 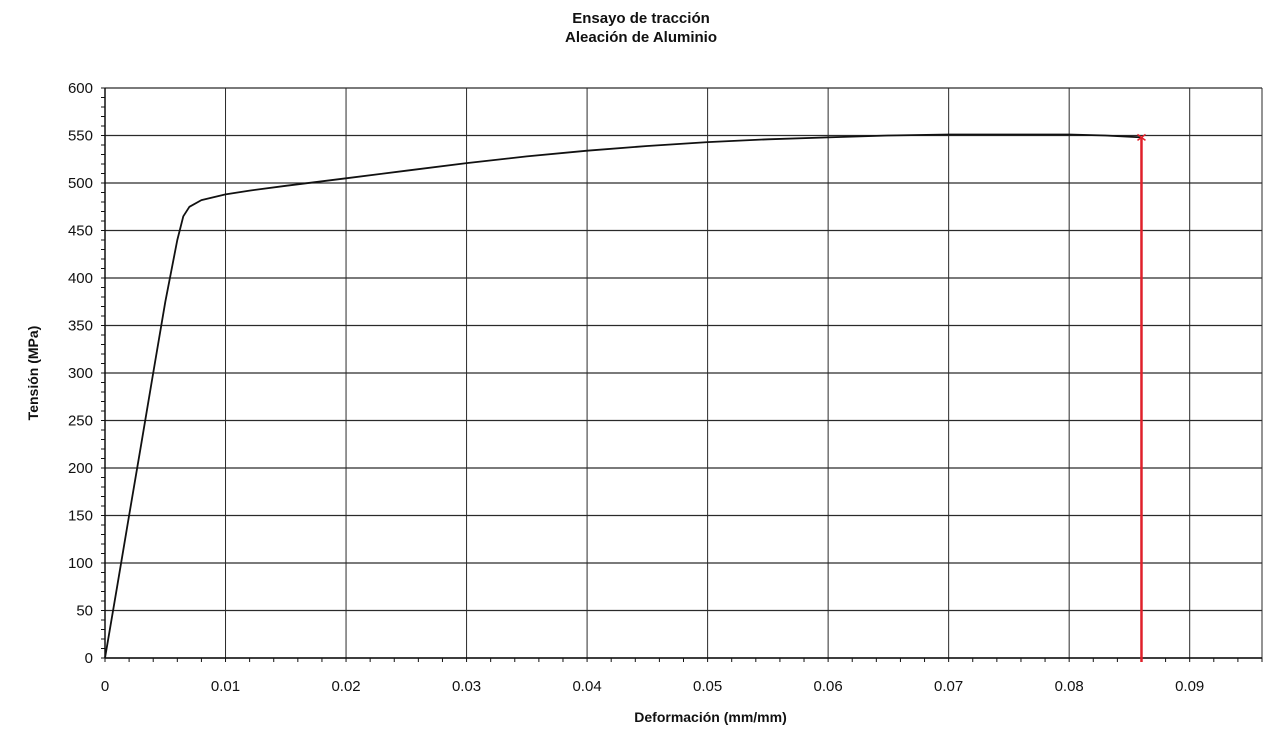 I want to click on y-tick-label: 300, so click(x=80, y=373).